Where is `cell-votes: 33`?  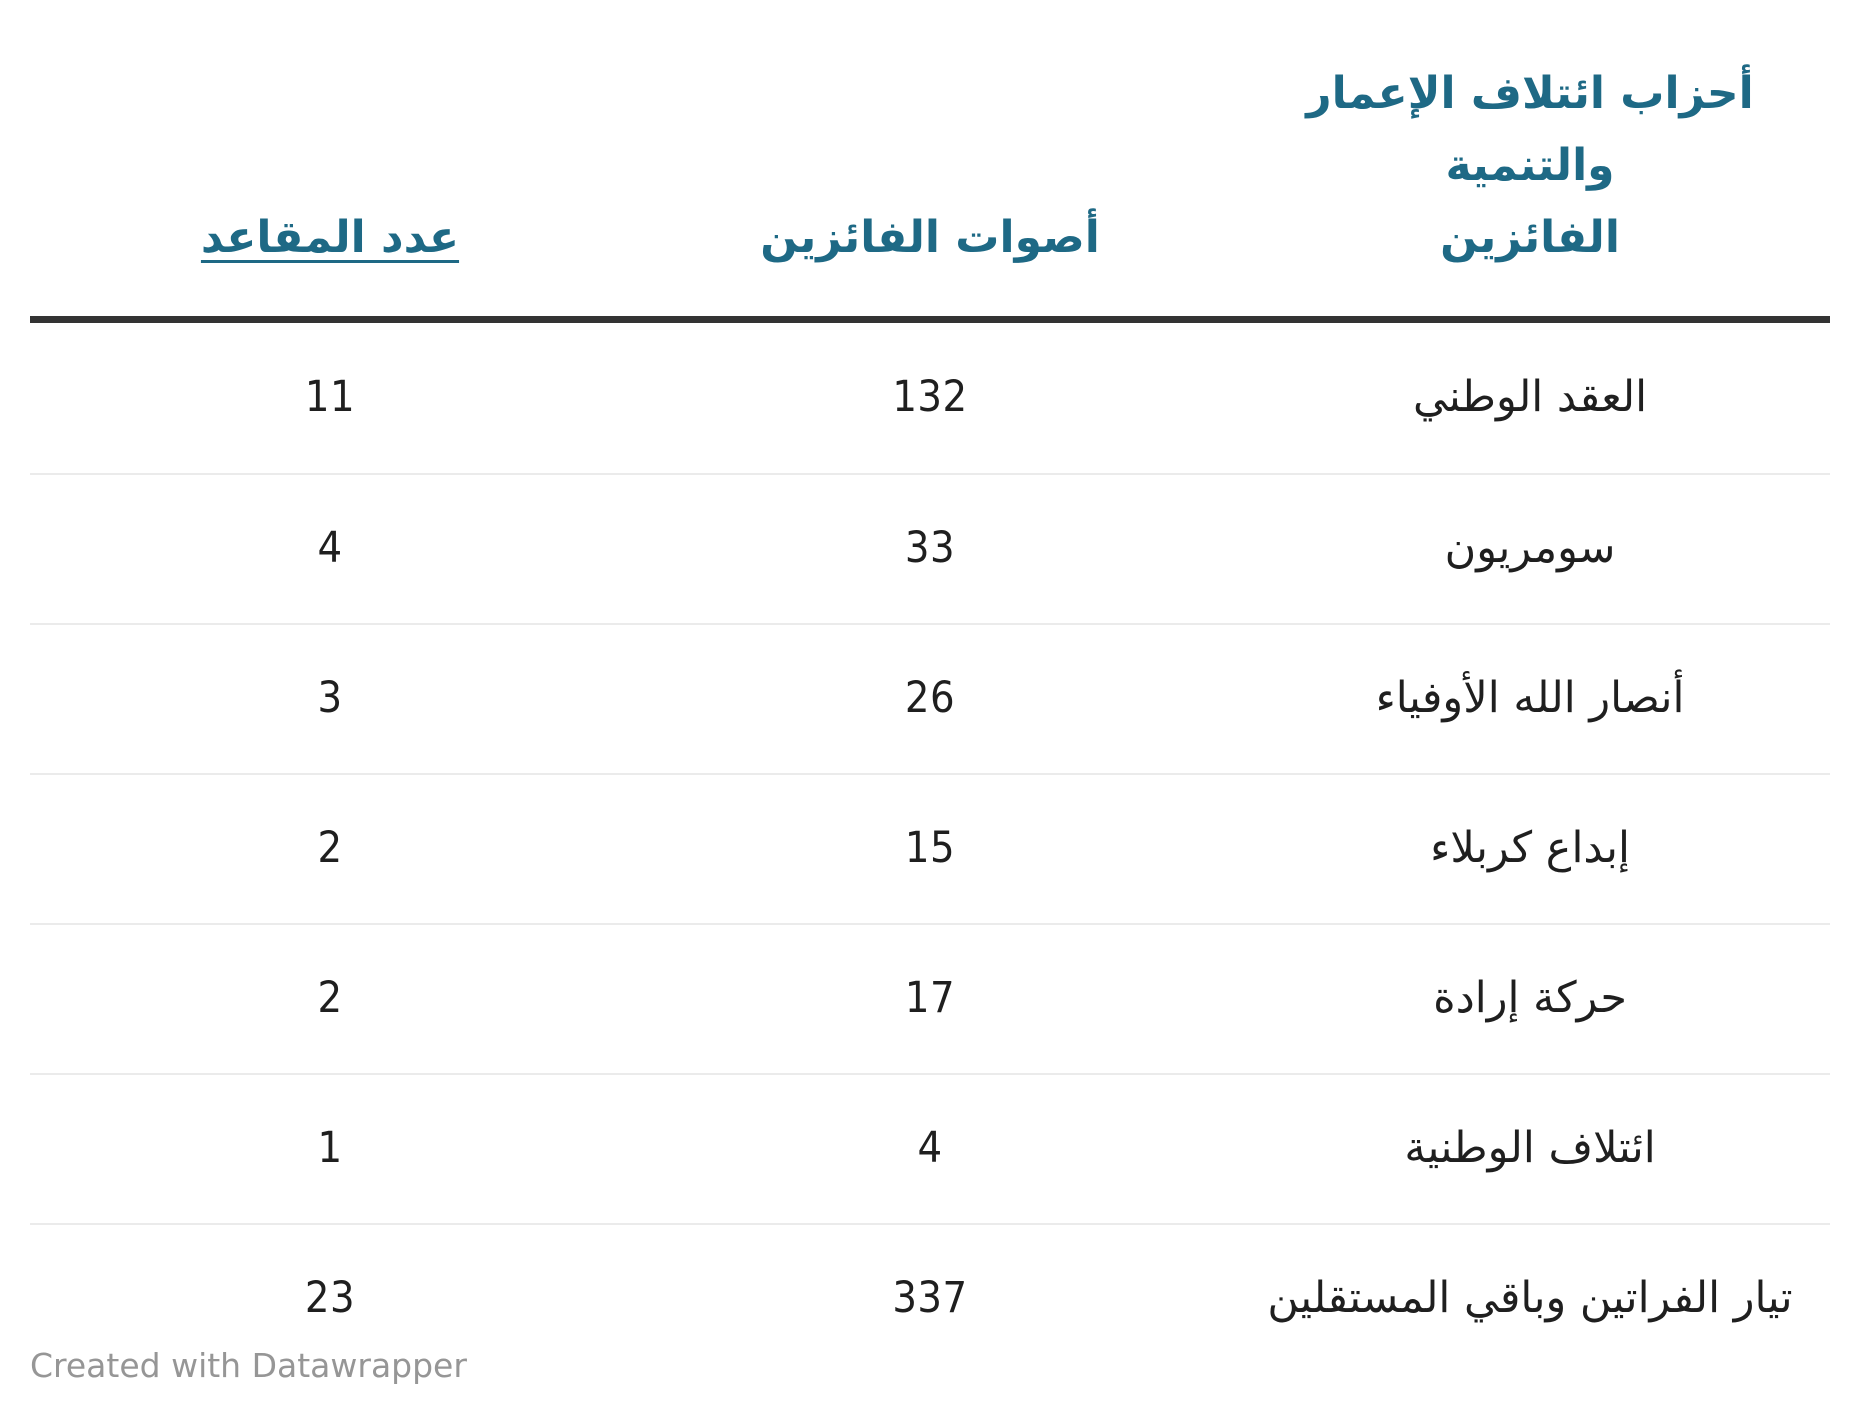
cell-votes: 33 is located at coordinates (930, 548).